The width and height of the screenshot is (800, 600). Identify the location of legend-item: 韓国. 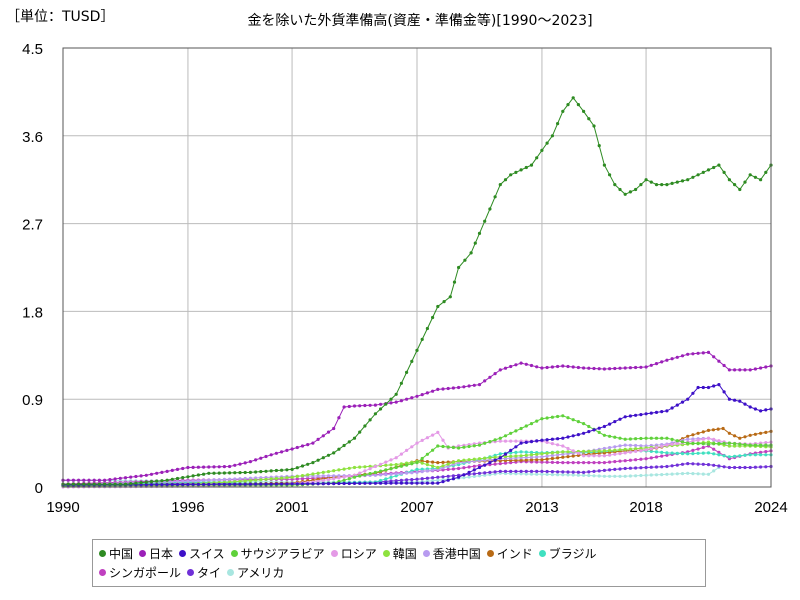
(399, 553).